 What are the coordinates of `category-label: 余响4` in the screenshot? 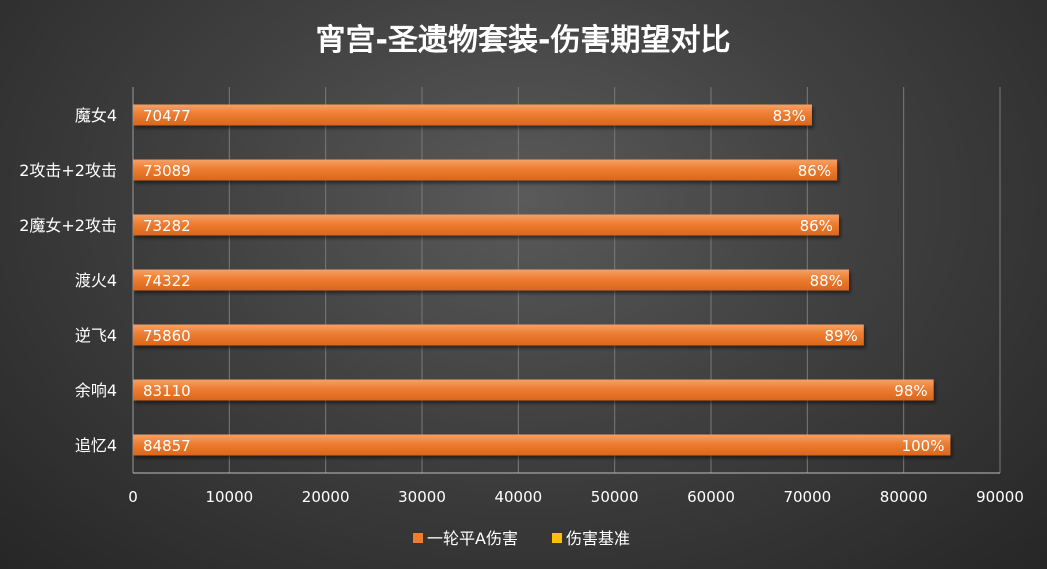 It's located at (96, 390).